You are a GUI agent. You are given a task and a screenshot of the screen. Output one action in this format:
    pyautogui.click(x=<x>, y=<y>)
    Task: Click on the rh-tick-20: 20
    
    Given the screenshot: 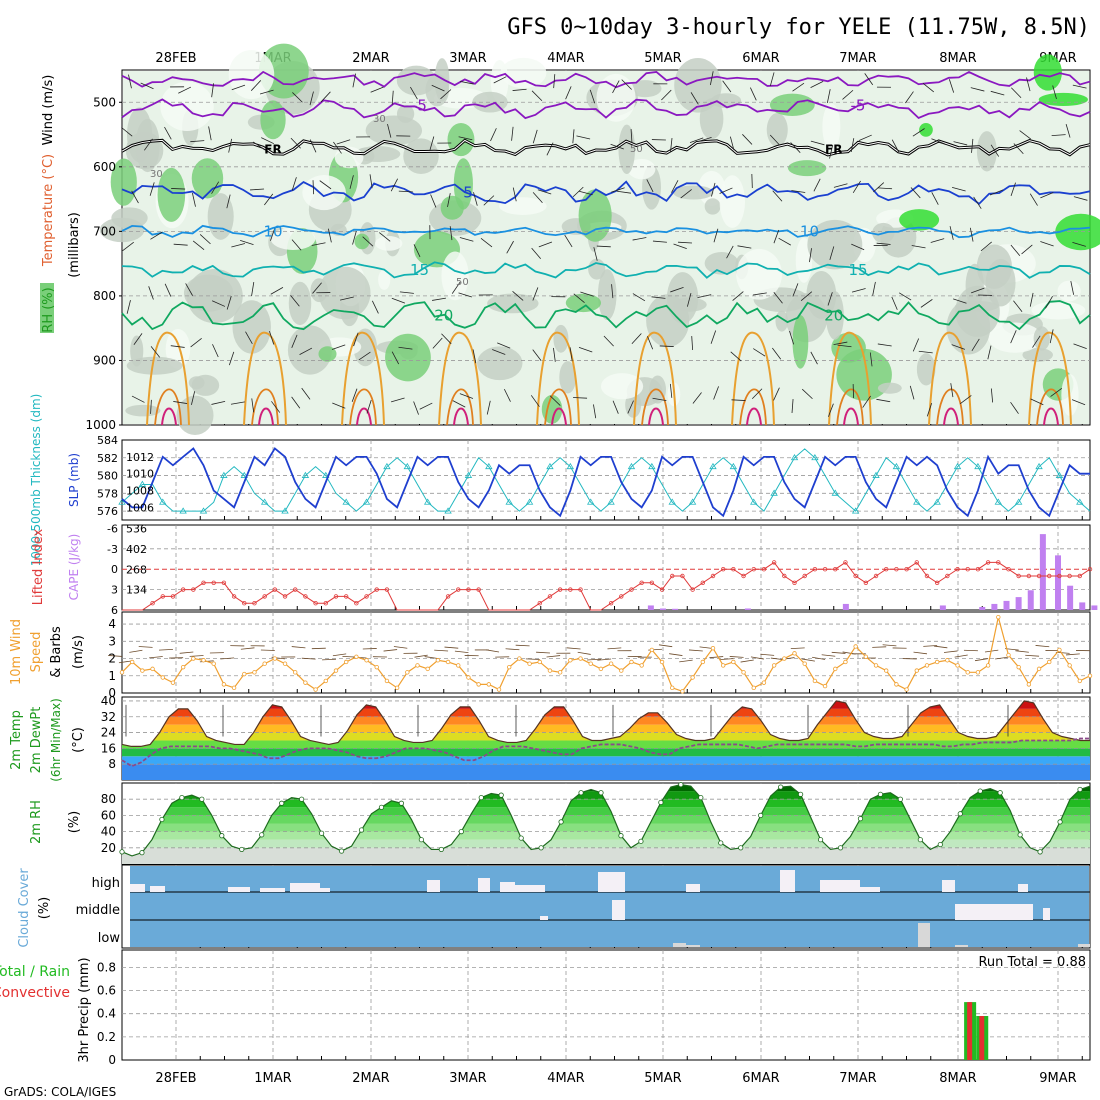 What is the action you would take?
    pyautogui.click(x=108, y=848)
    